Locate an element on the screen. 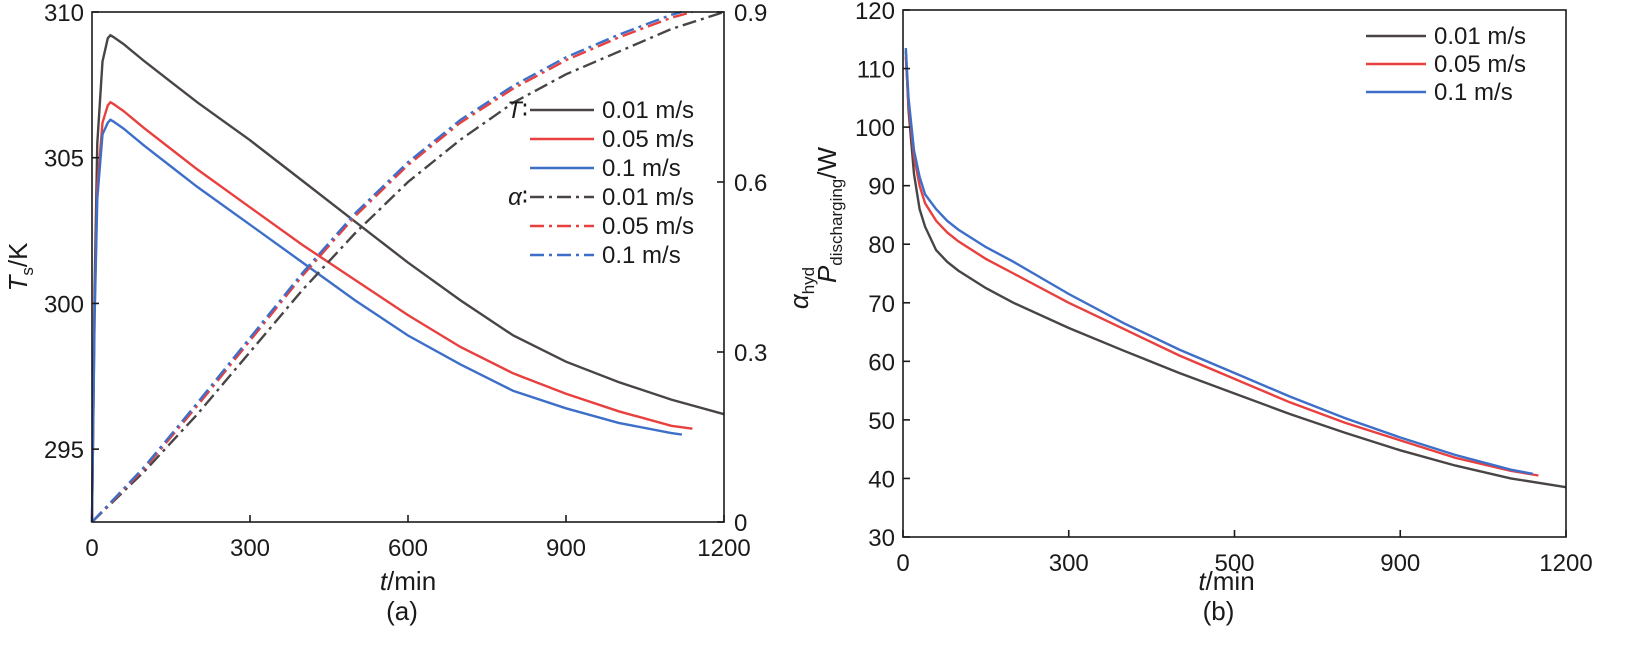 The image size is (1643, 656). panel-a-y-tick-label: 295 is located at coordinates (64, 450).